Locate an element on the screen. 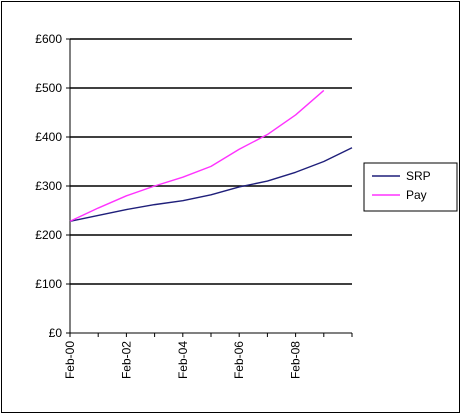 The width and height of the screenshot is (462, 415). x-tick-label: Feb-04 is located at coordinates (183, 360).